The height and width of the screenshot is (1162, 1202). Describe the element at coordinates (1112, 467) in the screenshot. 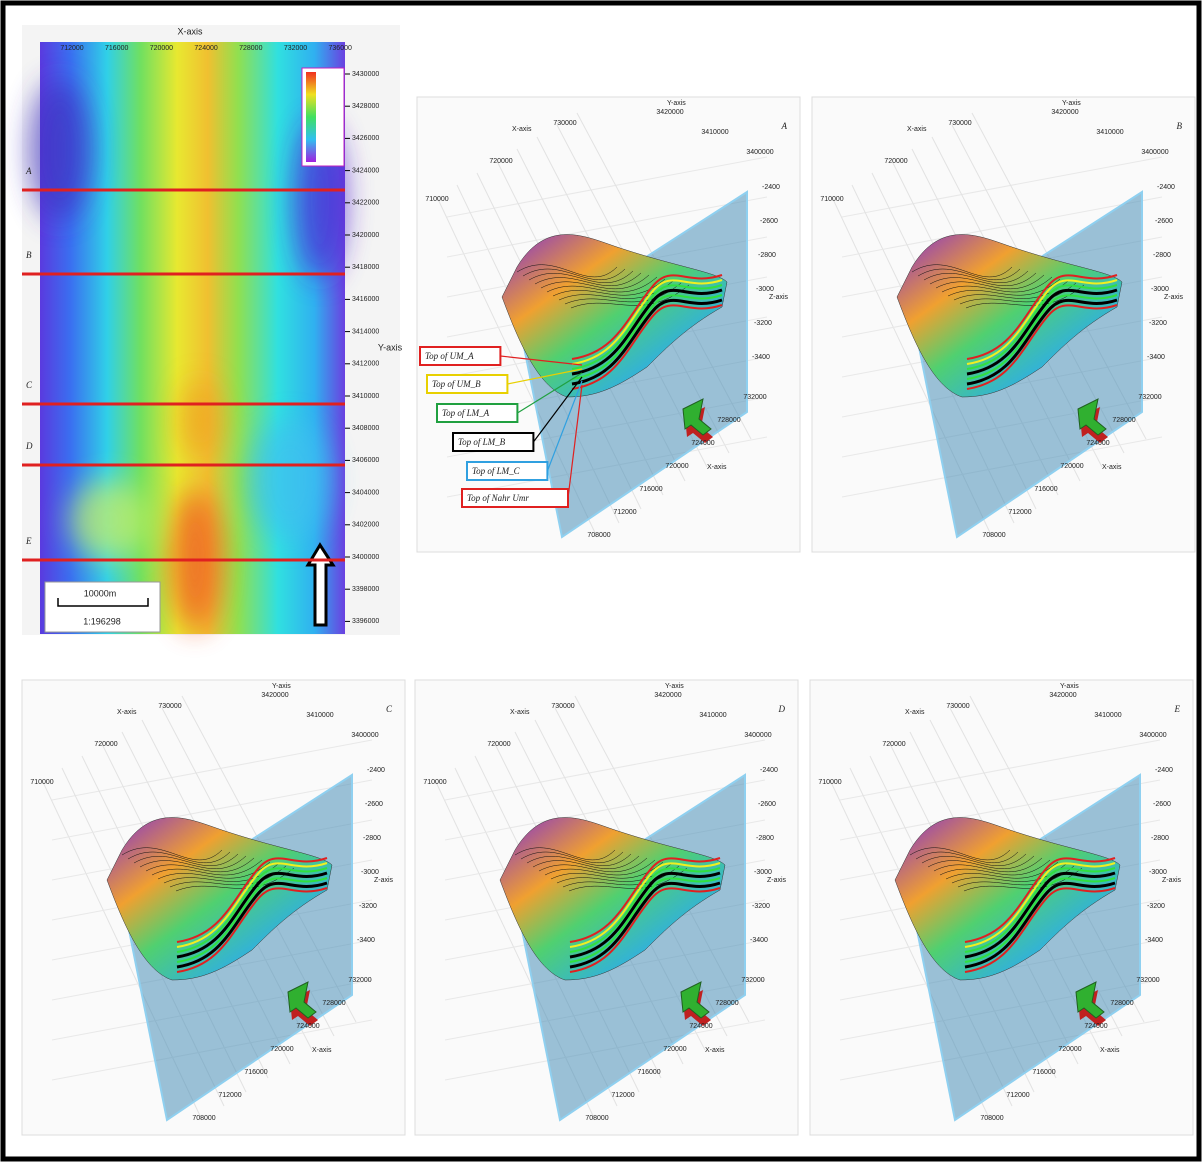

I see `x-axis-label: X-axis` at that location.